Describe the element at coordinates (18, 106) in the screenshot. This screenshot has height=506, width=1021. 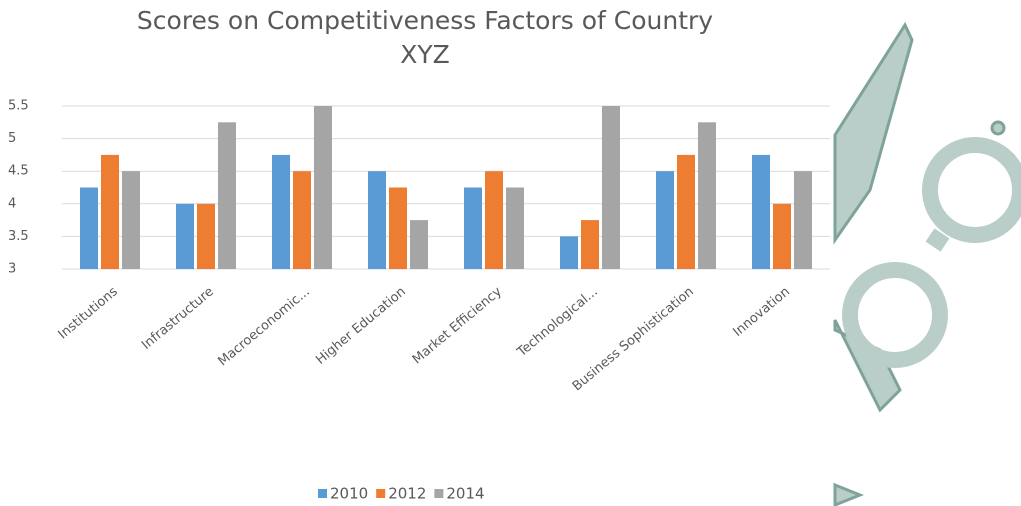
I see `y-tick-label: 5.5` at that location.